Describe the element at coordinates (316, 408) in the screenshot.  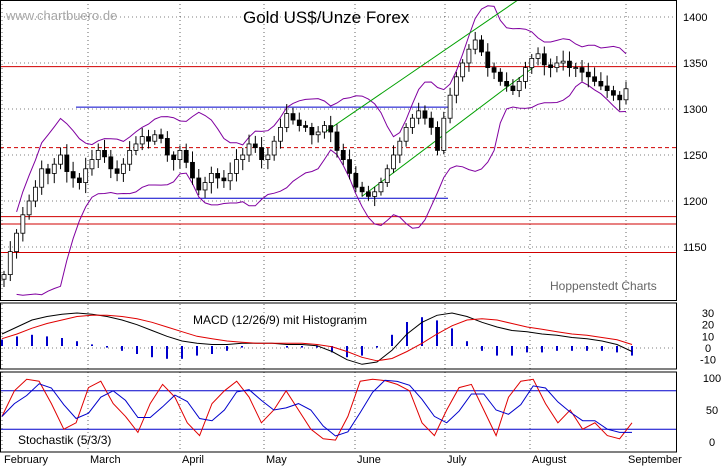
I see `stoch-d-line` at that location.